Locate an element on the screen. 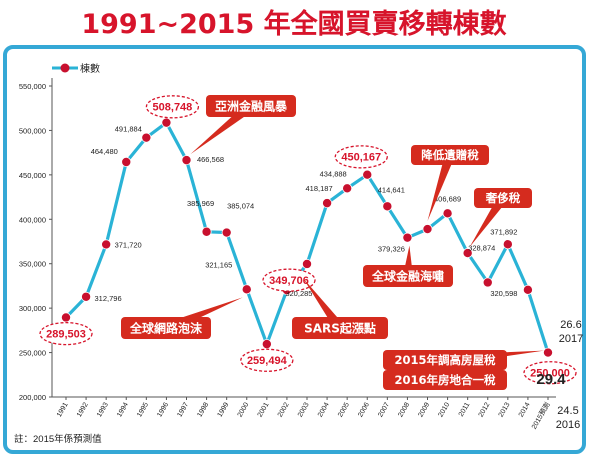  value-label-highlight: 450,167 is located at coordinates (361, 158).